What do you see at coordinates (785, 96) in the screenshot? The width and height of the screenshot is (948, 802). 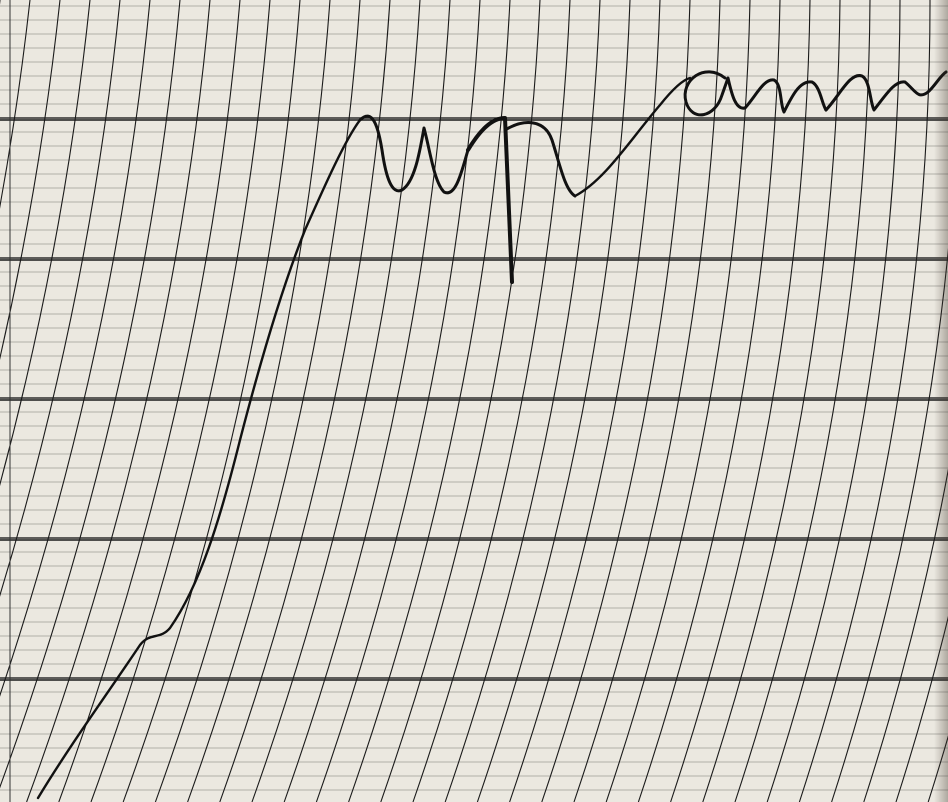 I see `letter-n` at bounding box center [785, 96].